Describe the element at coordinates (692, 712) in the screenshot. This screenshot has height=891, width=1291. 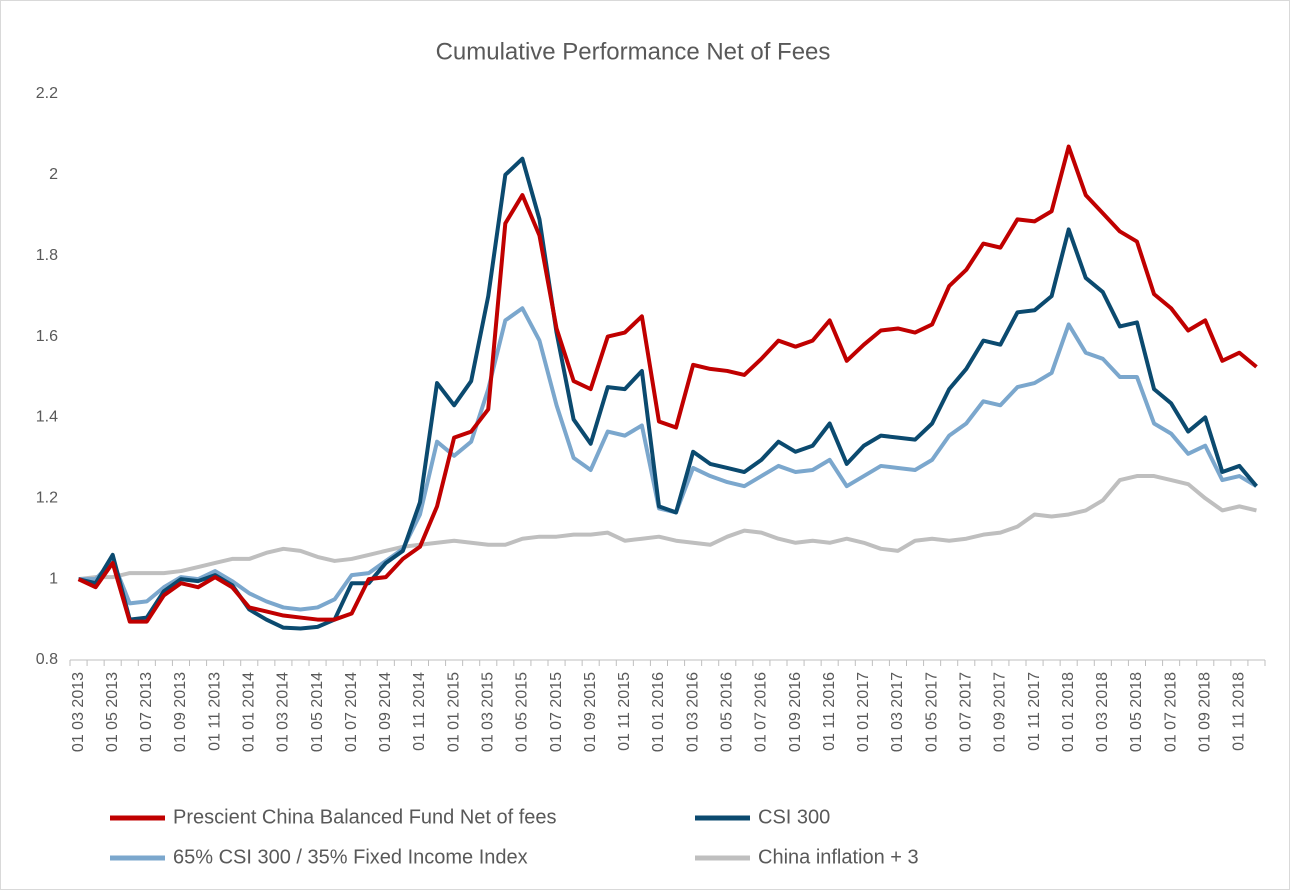
I see `x-tick-label: 01 03 2016` at that location.